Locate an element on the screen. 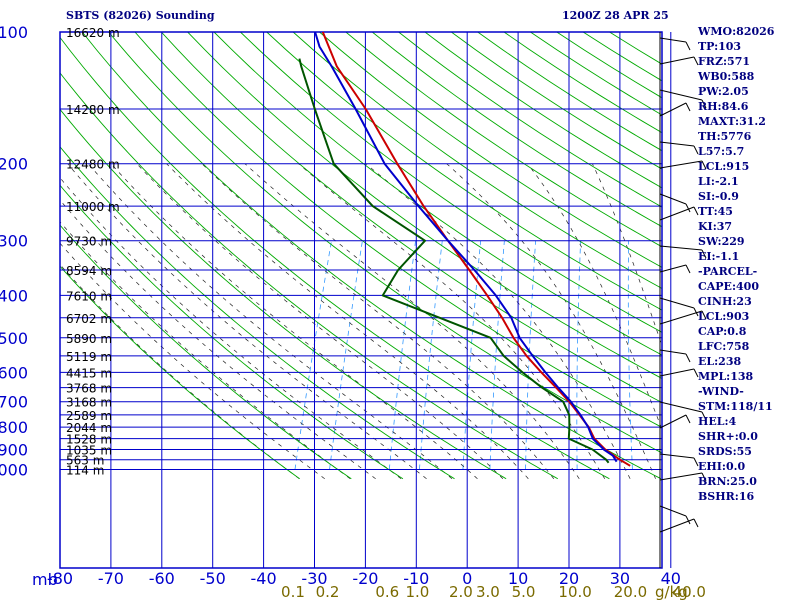 Image resolution: width=800 pixels, height=600 pixels. height-label: 4415 m is located at coordinates (89, 373).